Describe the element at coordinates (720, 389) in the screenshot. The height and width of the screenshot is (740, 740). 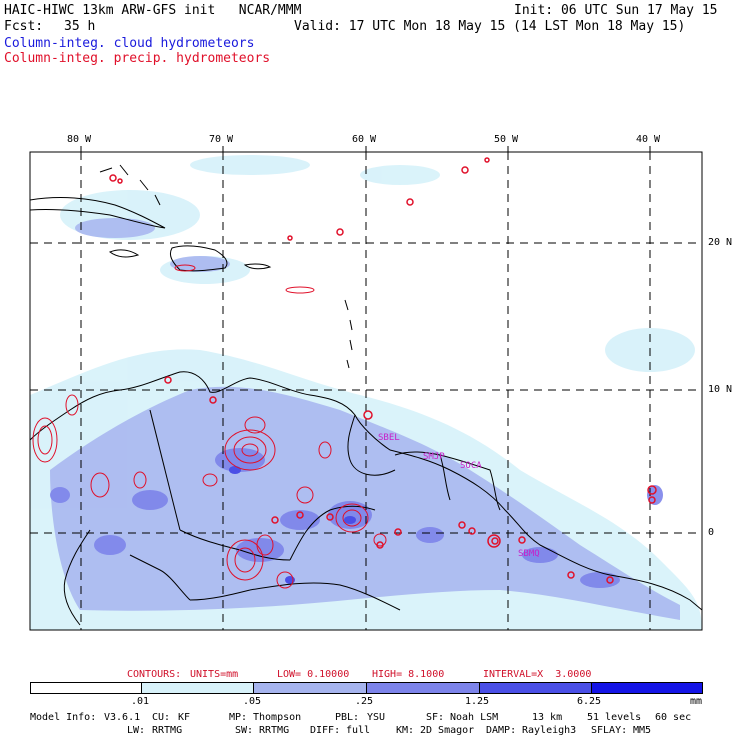
I see `lat-label-10n: 10 N` at that location.